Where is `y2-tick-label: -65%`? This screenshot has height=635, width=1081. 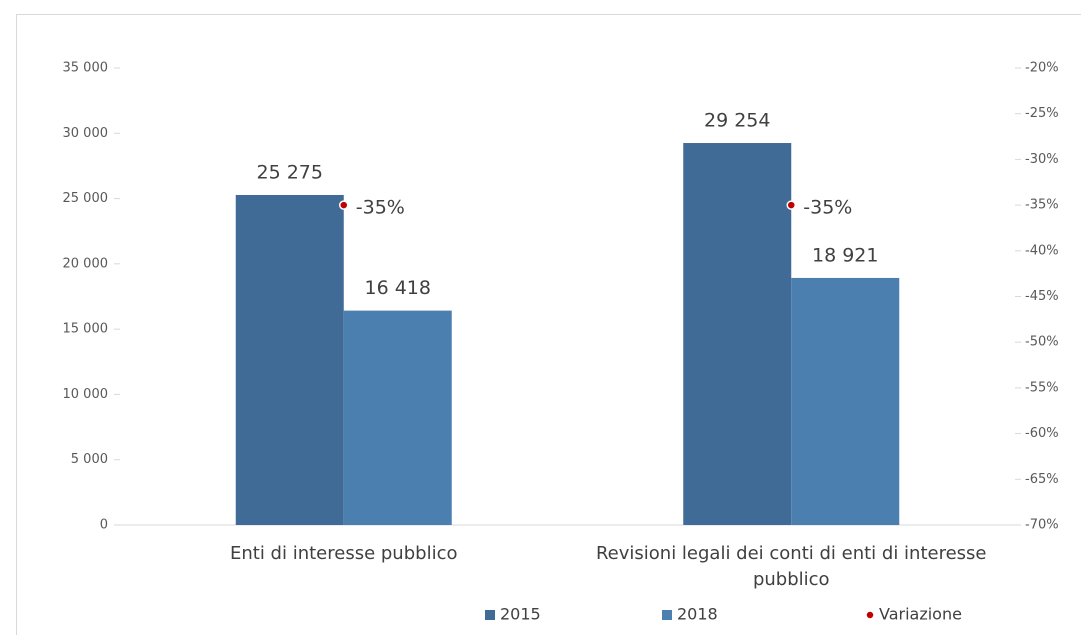 y2-tick-label: -65% is located at coordinates (1042, 479).